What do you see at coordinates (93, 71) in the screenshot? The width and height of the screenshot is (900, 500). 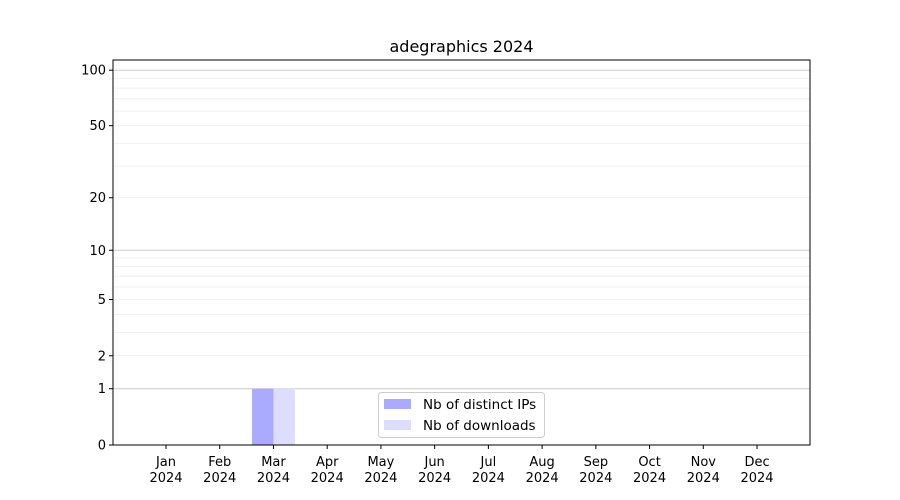 I see `y-tick-label: 100` at bounding box center [93, 71].